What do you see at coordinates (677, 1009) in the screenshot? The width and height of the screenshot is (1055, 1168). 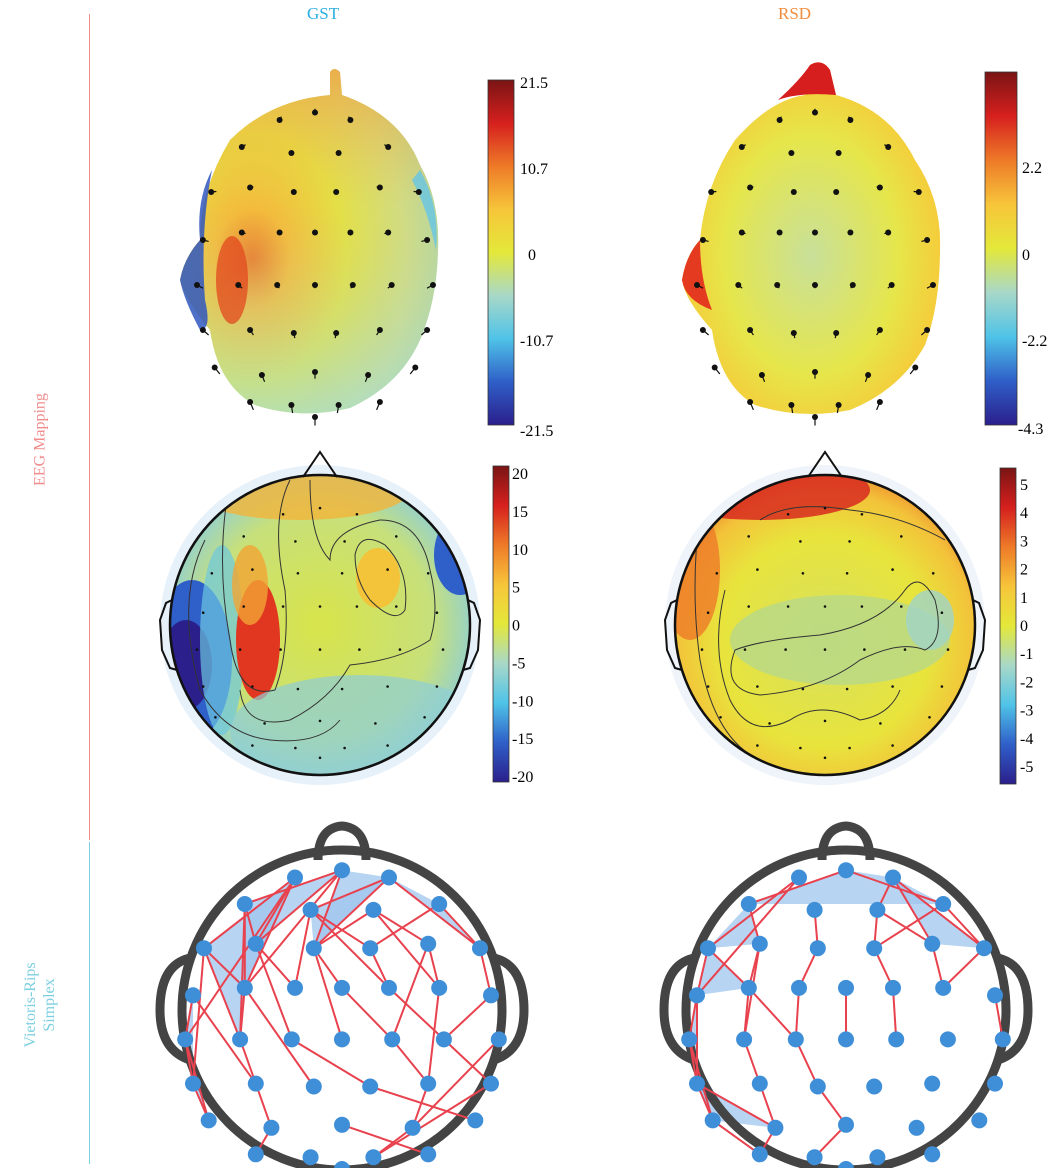 I see `rsd-vr-left-ear` at bounding box center [677, 1009].